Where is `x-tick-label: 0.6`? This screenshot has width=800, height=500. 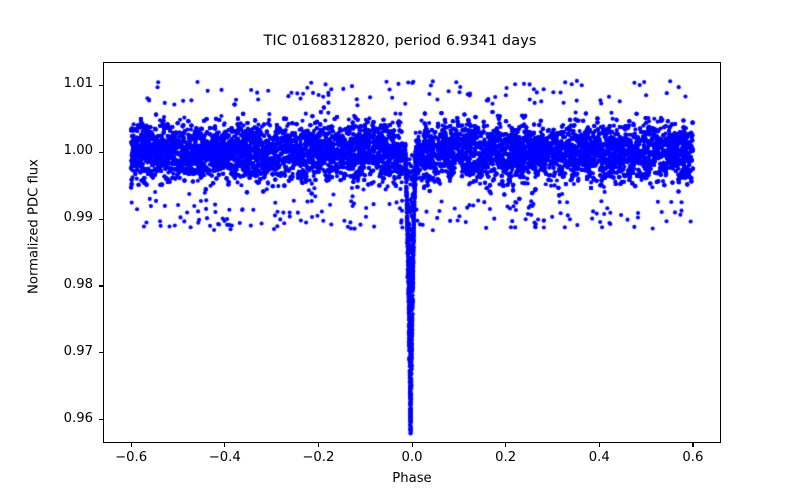 x-tick-label: 0.6 is located at coordinates (693, 457).